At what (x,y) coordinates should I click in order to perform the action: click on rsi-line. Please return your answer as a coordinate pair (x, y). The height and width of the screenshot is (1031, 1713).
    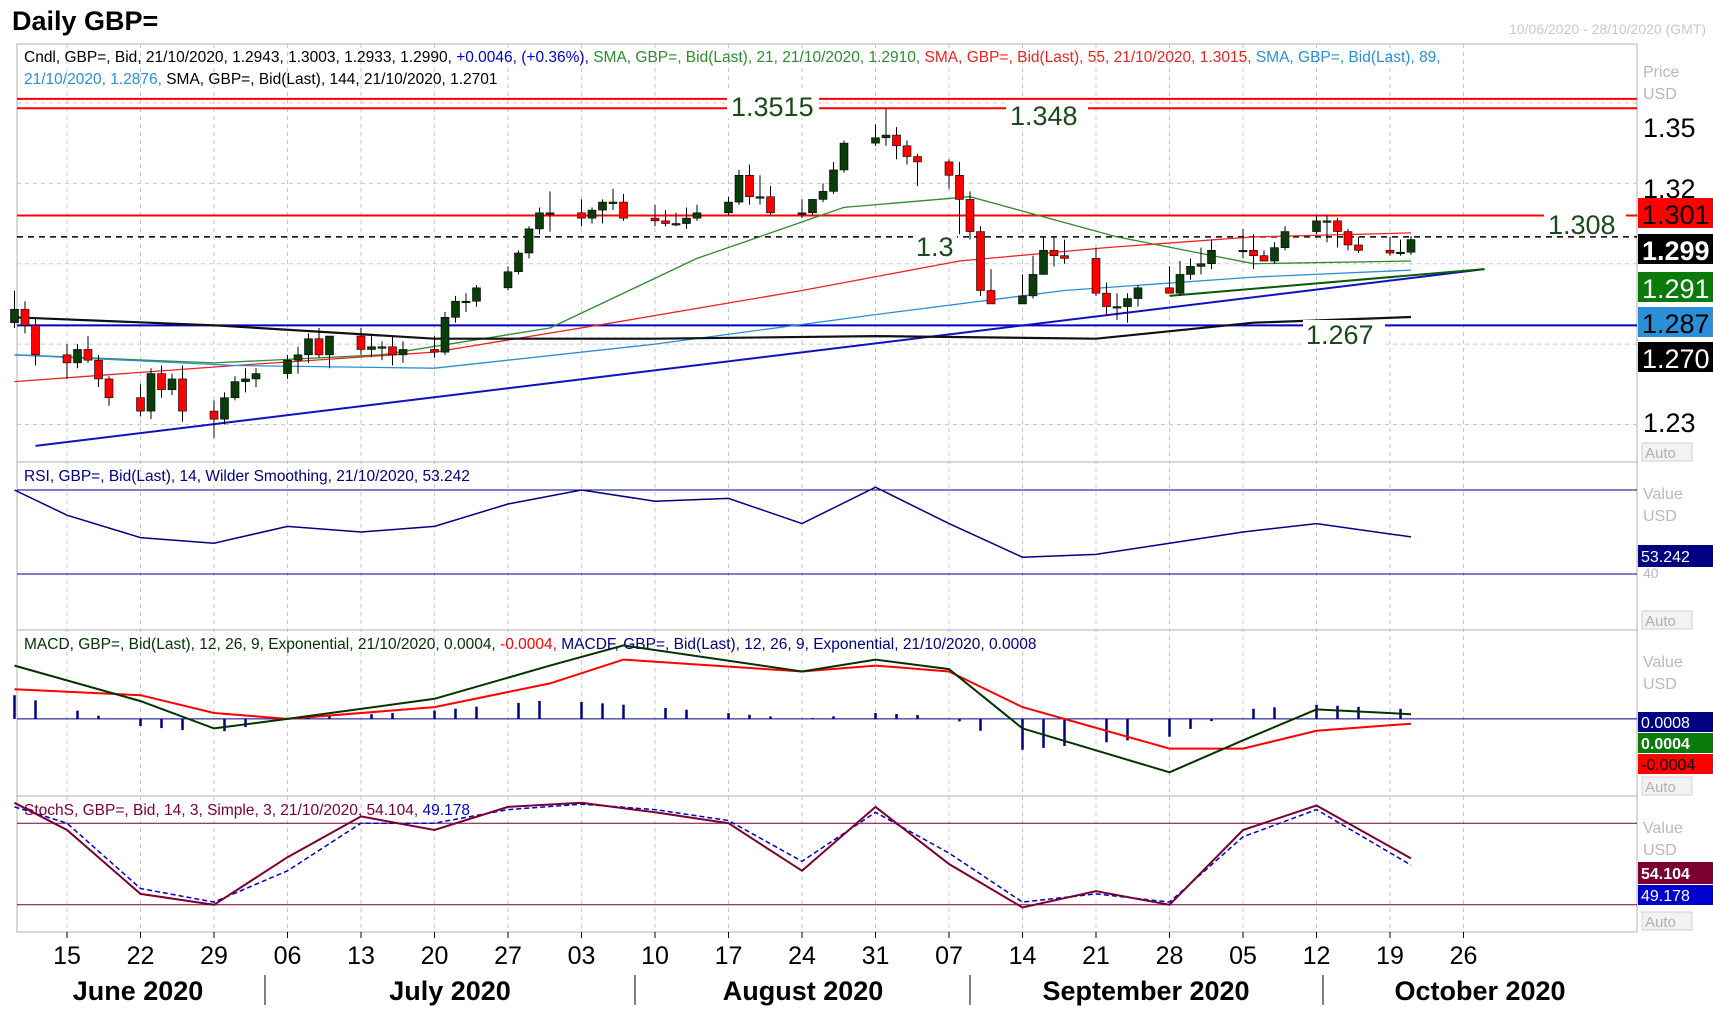
    Looking at the image, I should click on (713, 522).